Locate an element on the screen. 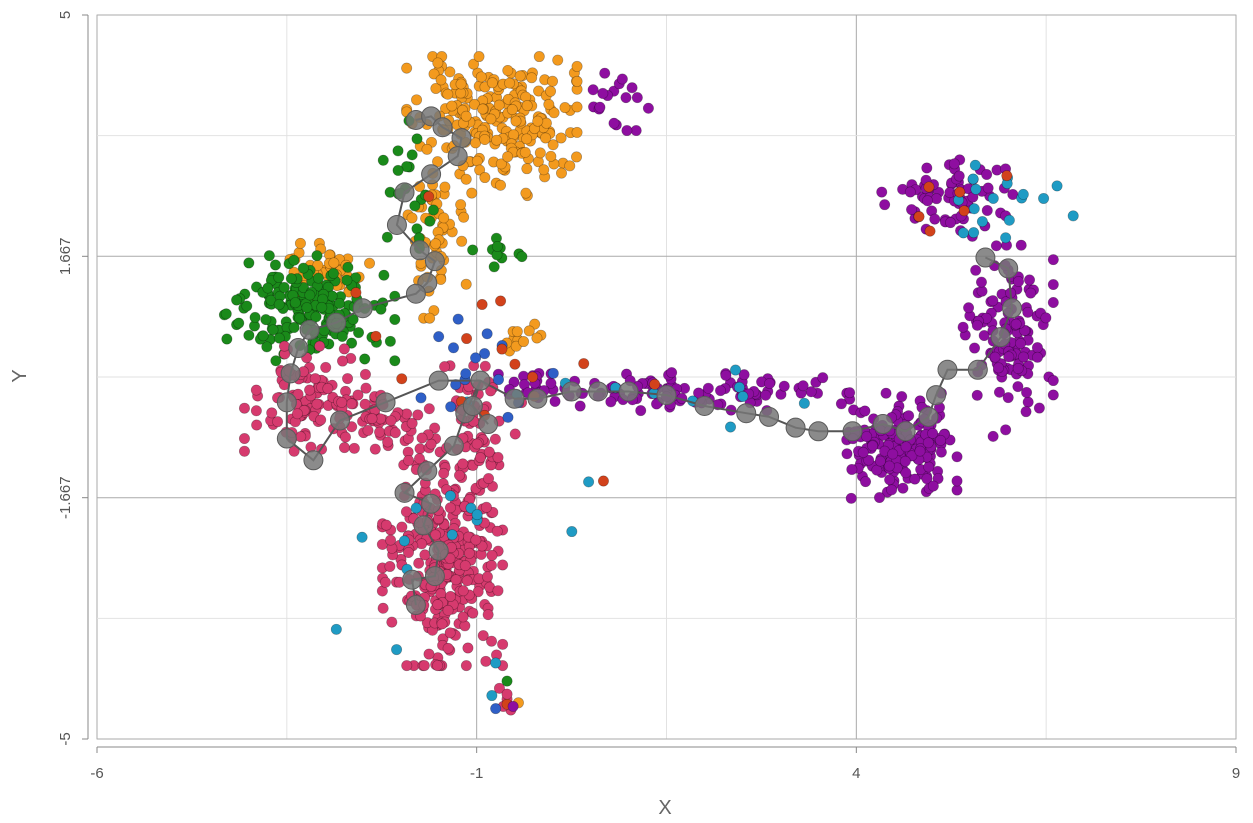 The image size is (1253, 823). y-tick-label: 1.667 is located at coordinates (65, 257).